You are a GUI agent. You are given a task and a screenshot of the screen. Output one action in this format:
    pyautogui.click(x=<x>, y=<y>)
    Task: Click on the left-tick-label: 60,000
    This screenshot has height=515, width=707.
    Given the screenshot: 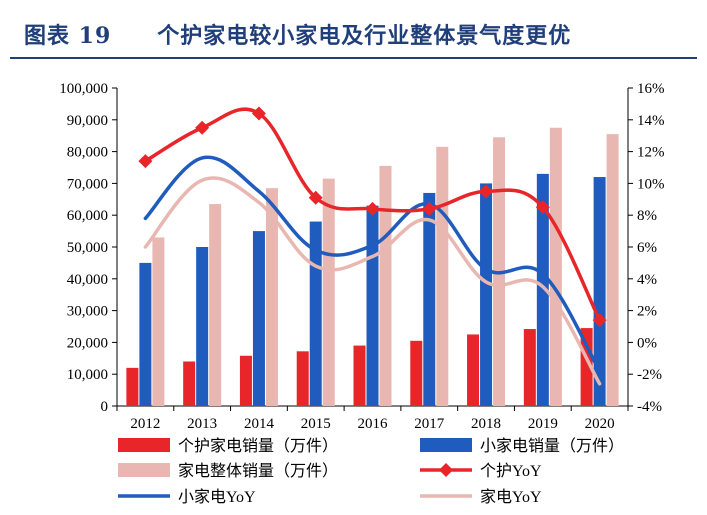 What is the action you would take?
    pyautogui.click(x=87, y=216)
    